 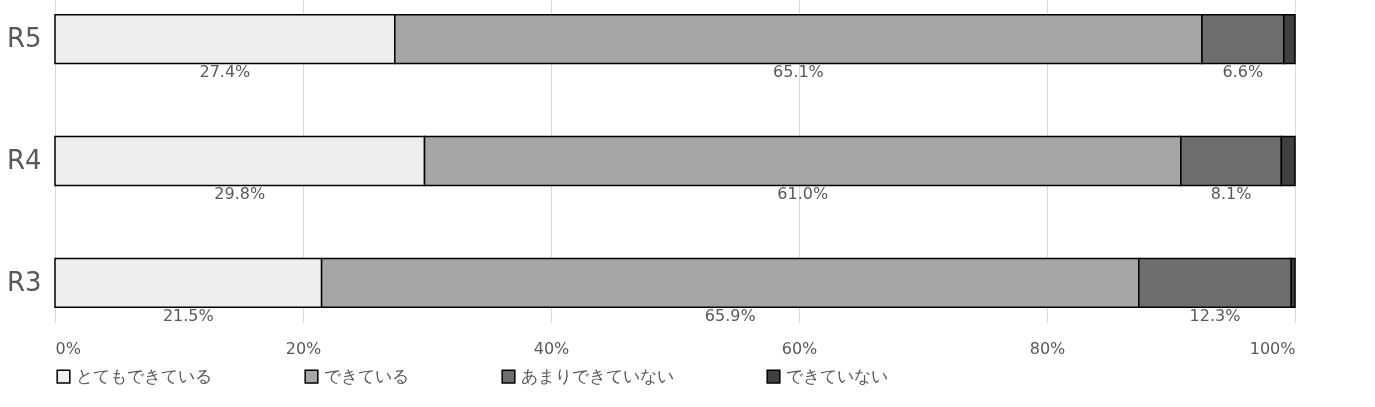 I want to click on legend-label: あまりできていない, so click(x=597, y=375).